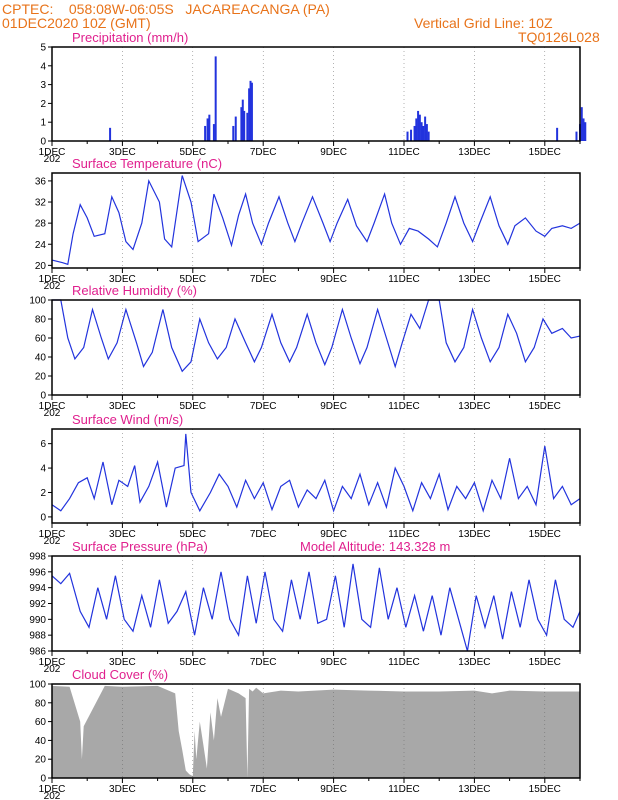  I want to click on temperature-xtick-label: 11DEC, so click(404, 279).